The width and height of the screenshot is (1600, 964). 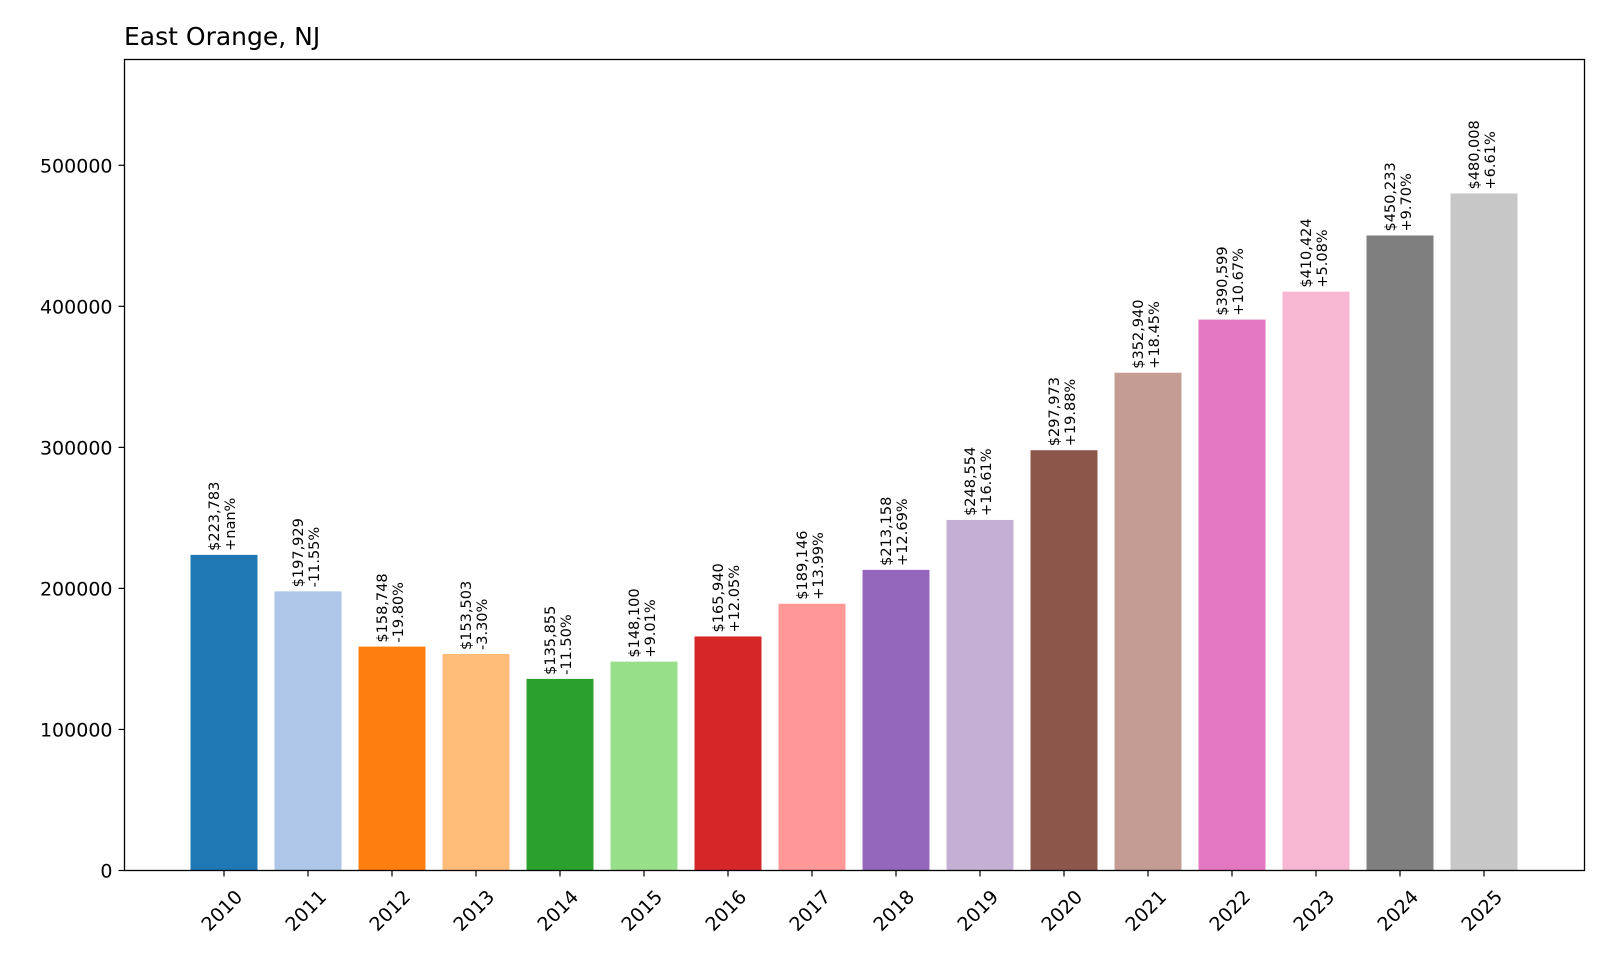 I want to click on bar-label-2015: $148,100+9.01%, so click(x=643, y=622).